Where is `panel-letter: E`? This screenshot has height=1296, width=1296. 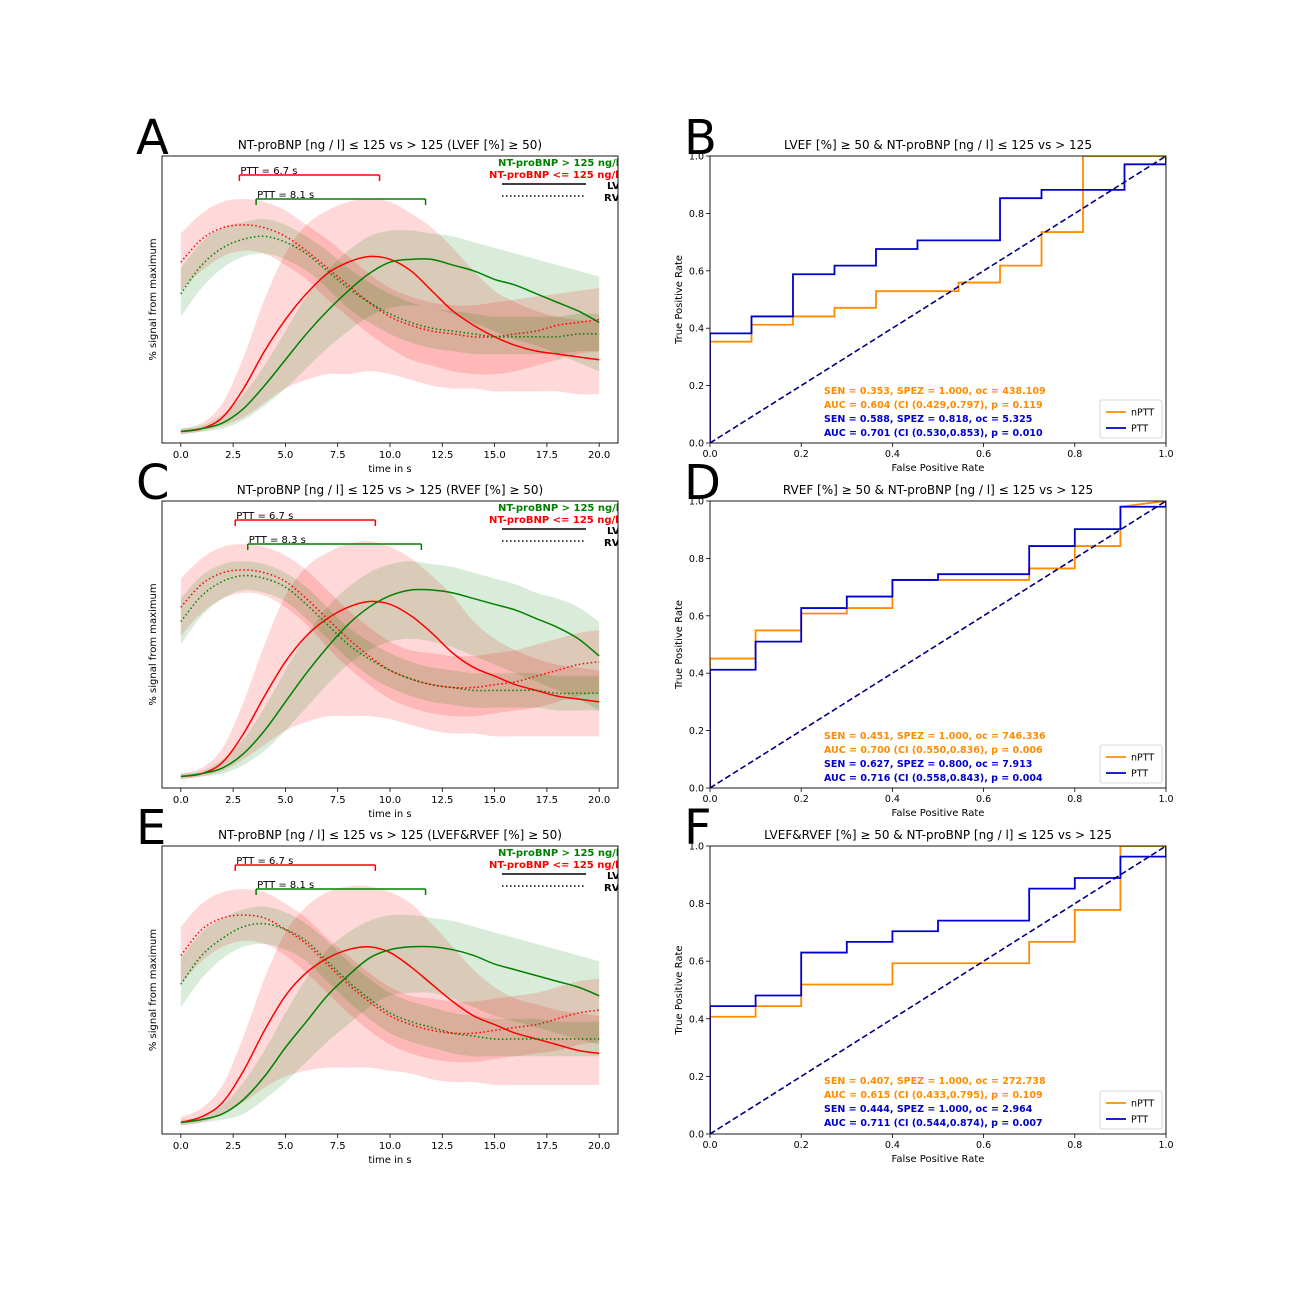 panel-letter: E is located at coordinates (151, 828).